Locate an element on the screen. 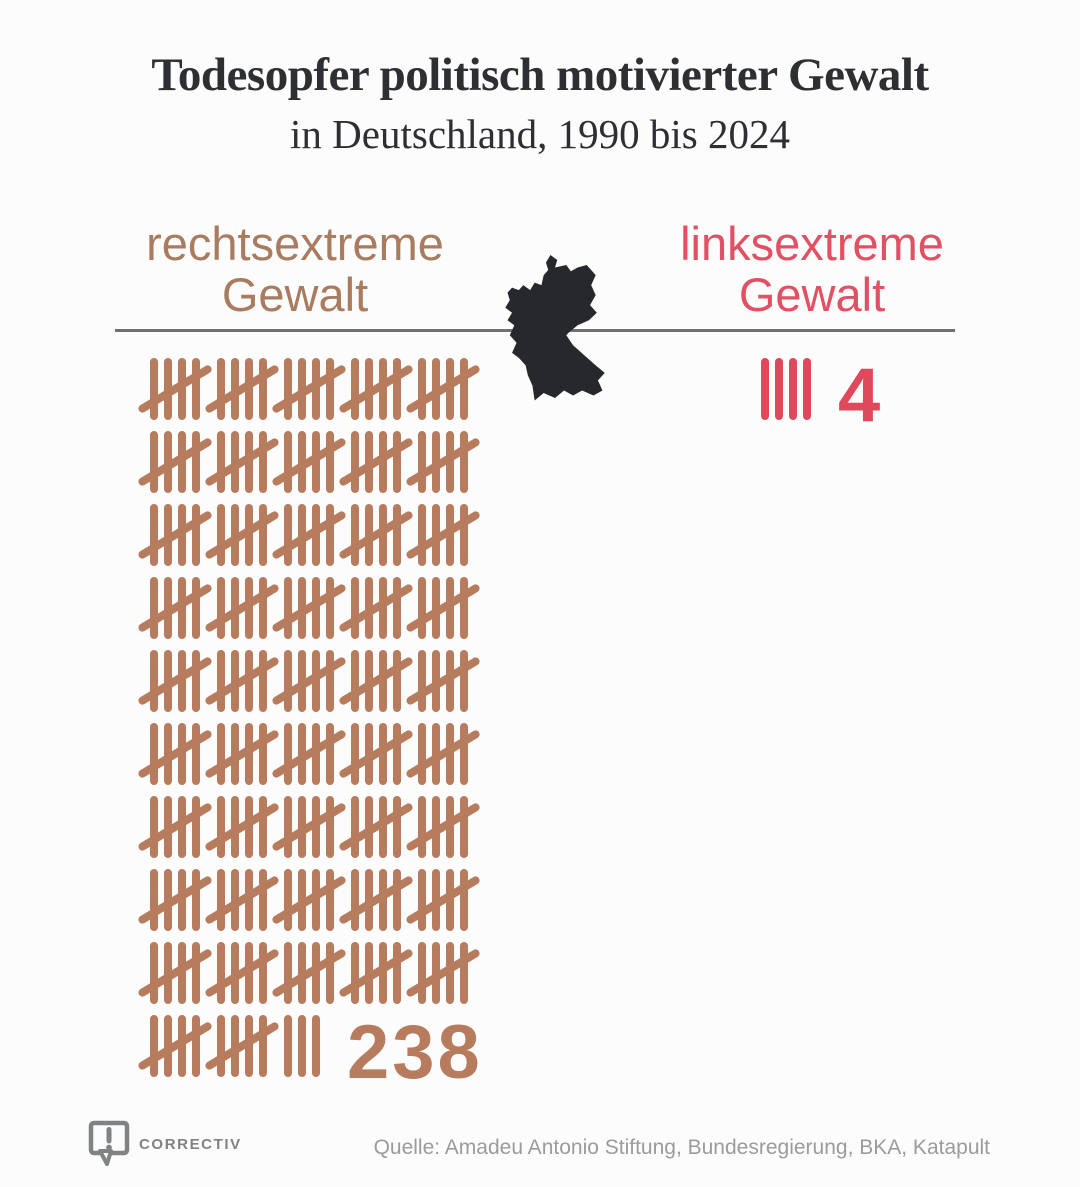  label-linksextreme-gewalt: linksextreme Gewalt is located at coordinates (812, 269).